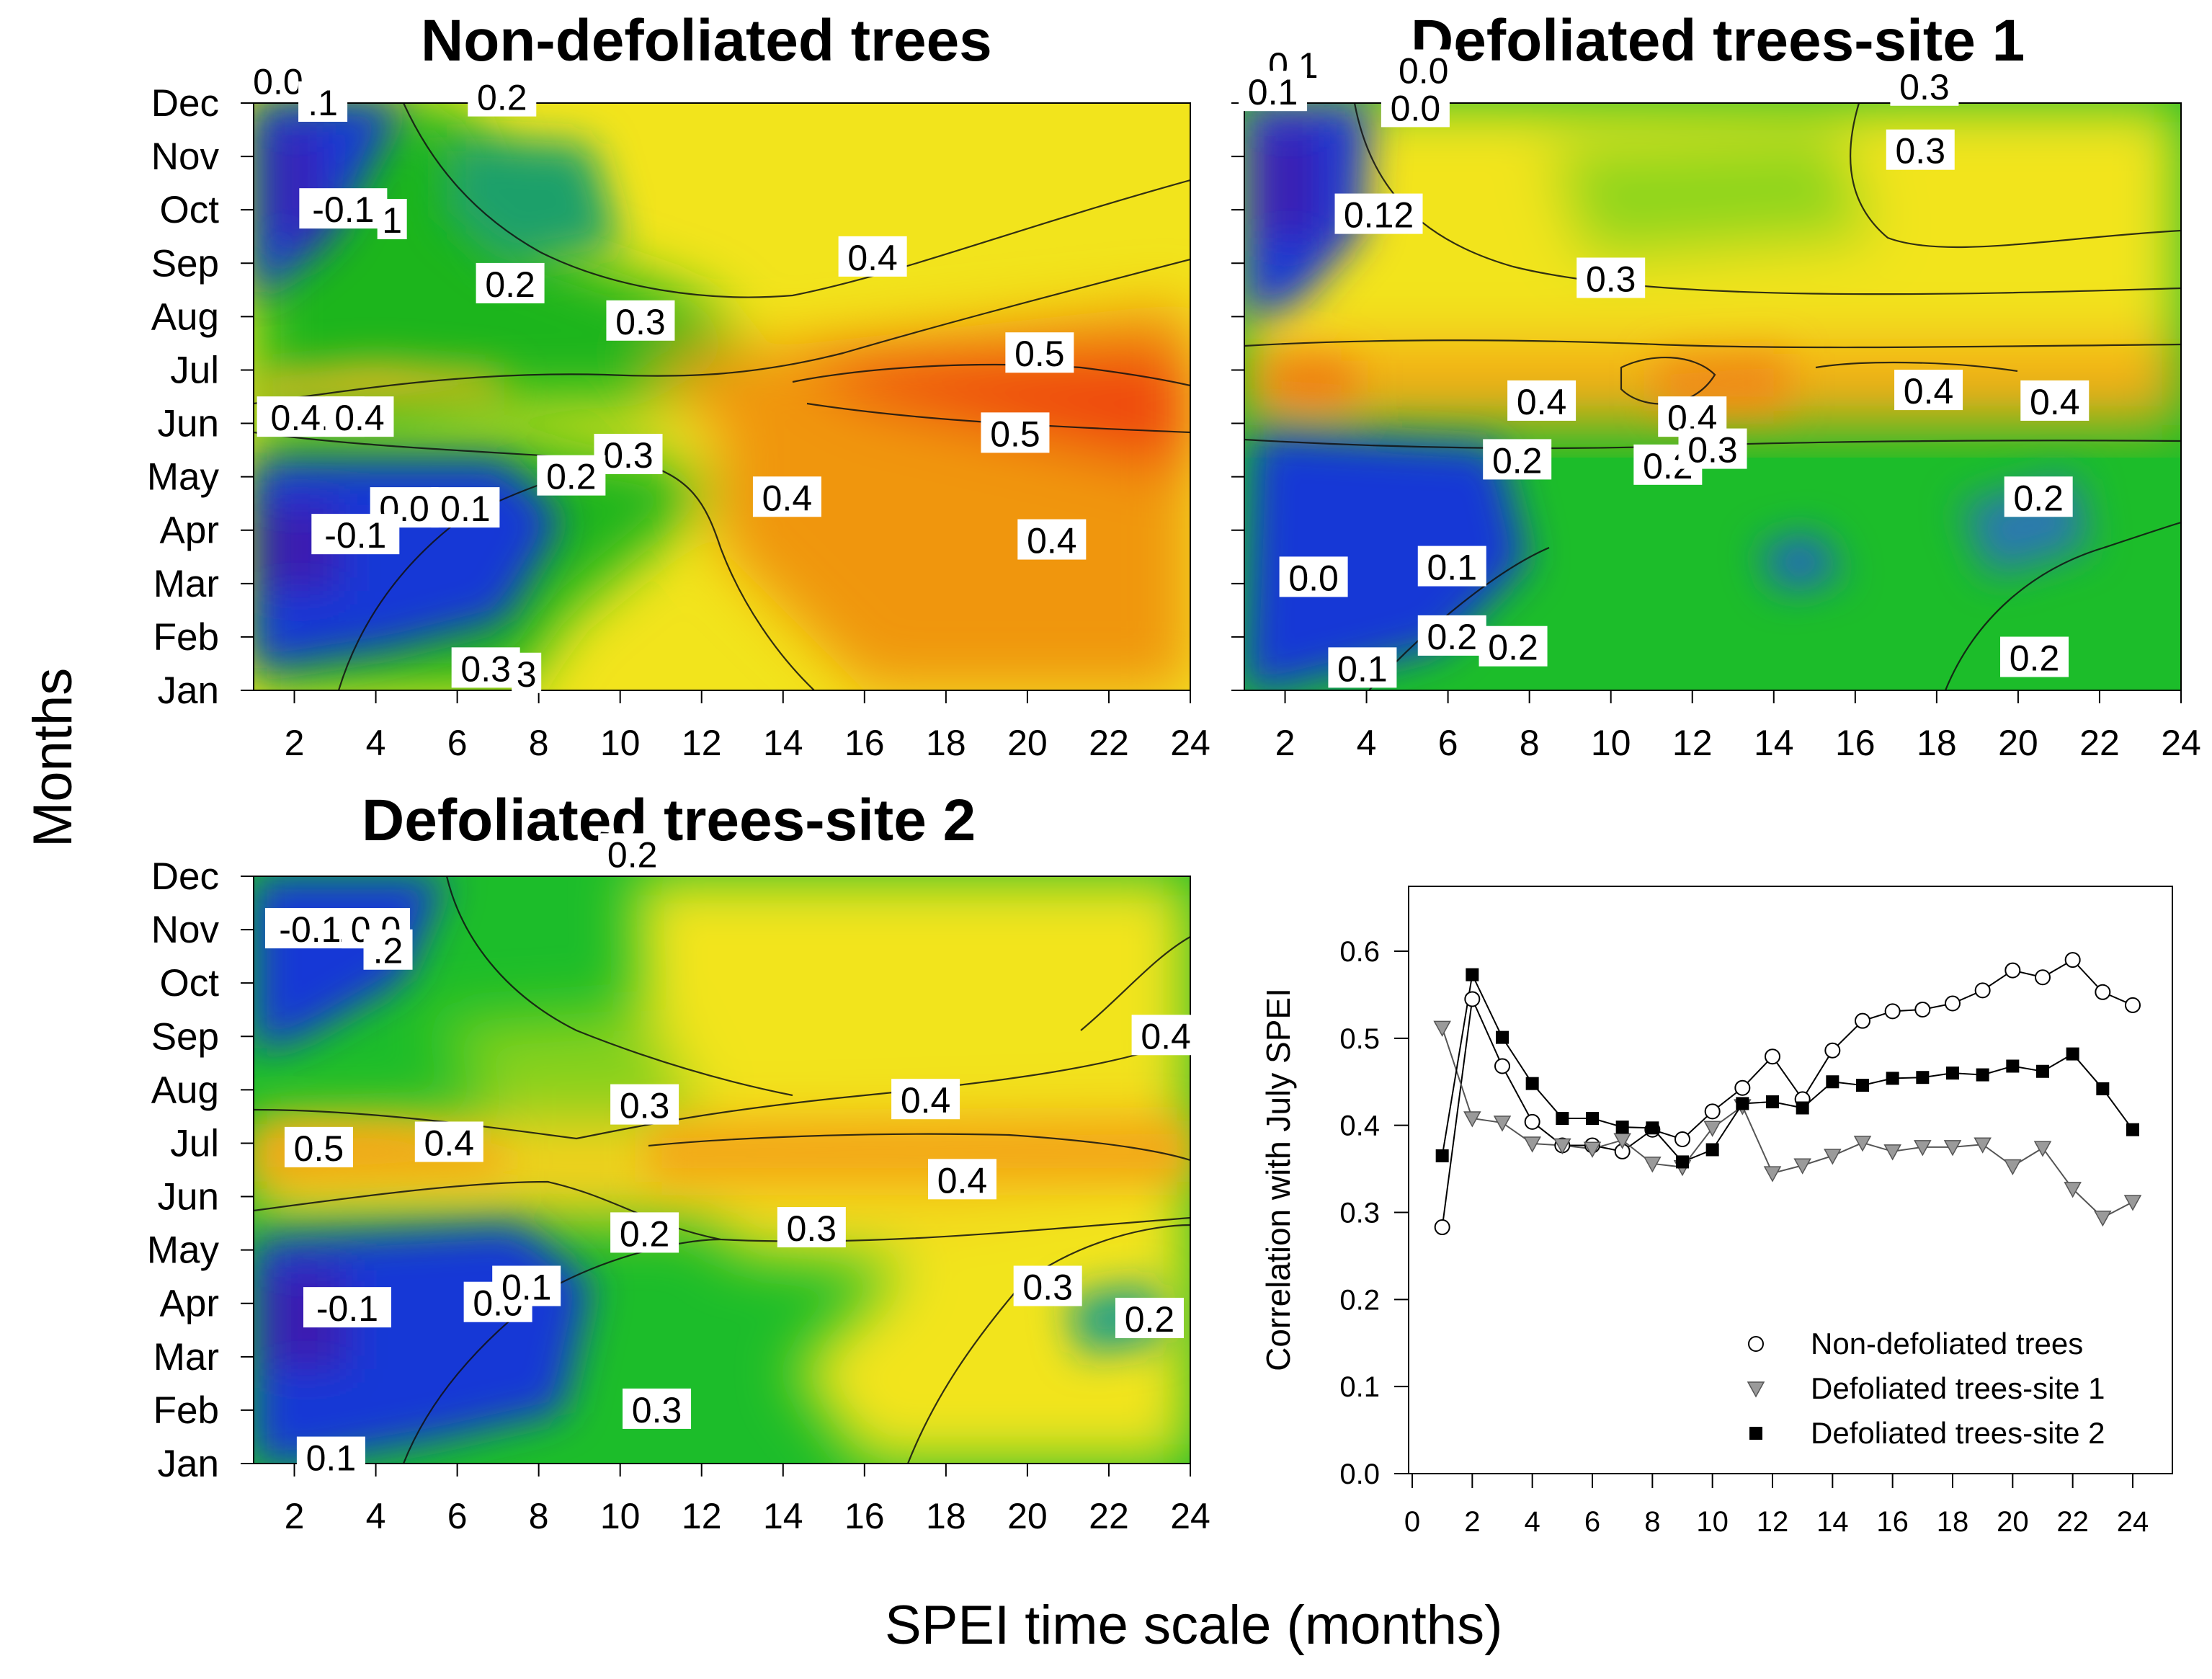 This screenshot has height=1679, width=2212. I want to click on p1-contour-label: -0.1, so click(356, 535).